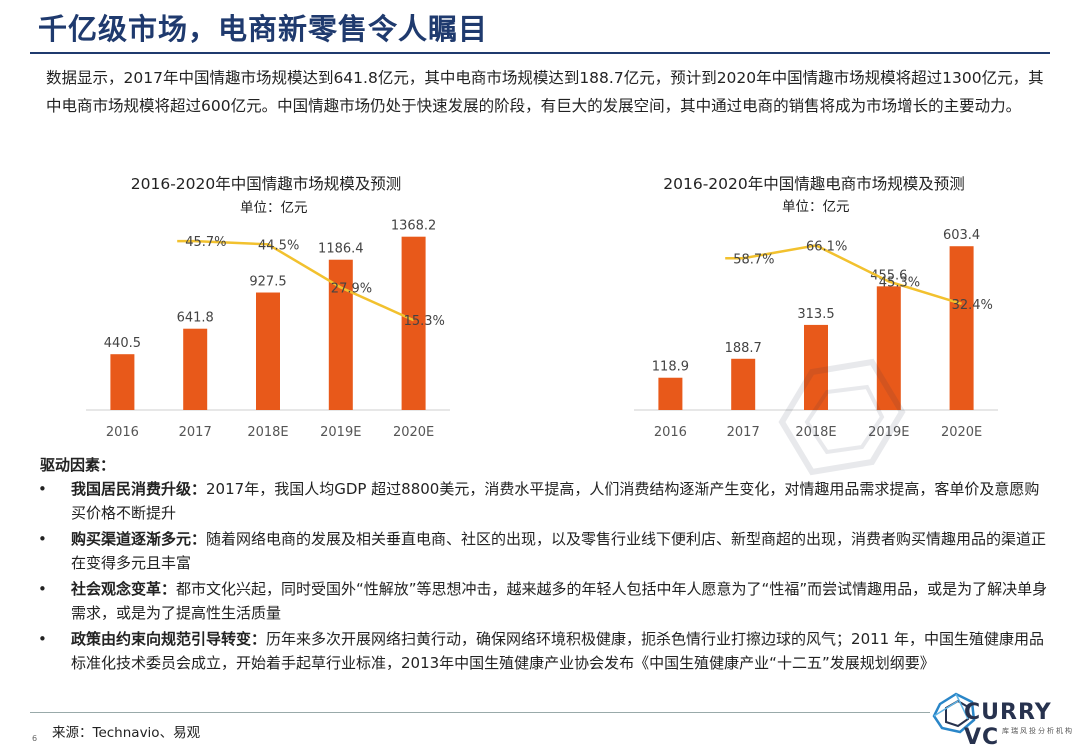 This screenshot has width=1080, height=750. What do you see at coordinates (266, 184) in the screenshot?
I see `chart1-title: 2016-2020年中国情趣市场规模及预测` at bounding box center [266, 184].